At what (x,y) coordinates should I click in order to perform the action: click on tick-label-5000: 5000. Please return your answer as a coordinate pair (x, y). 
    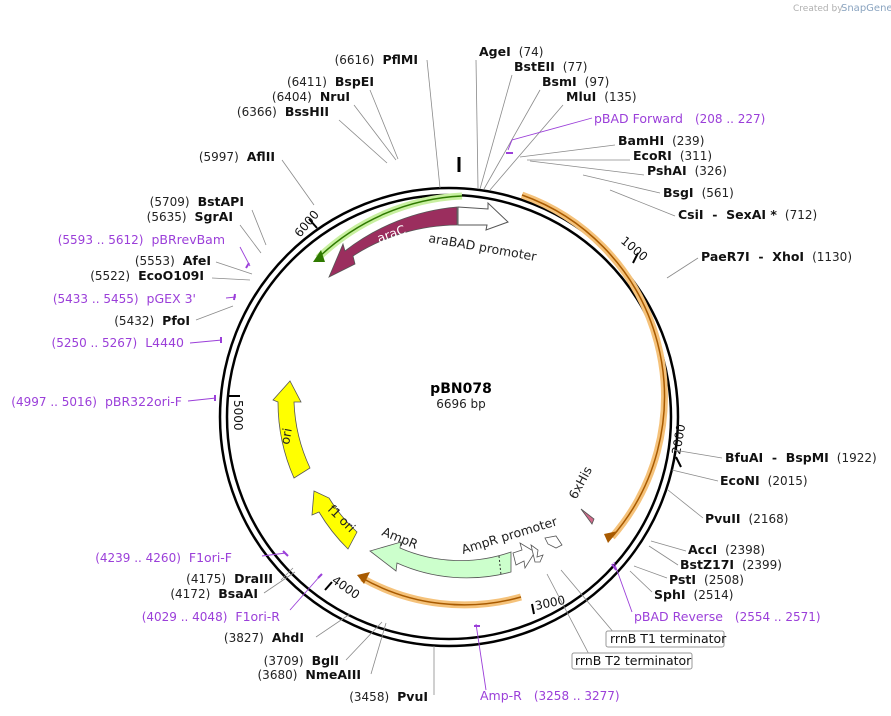
    Looking at the image, I should click on (238, 415).